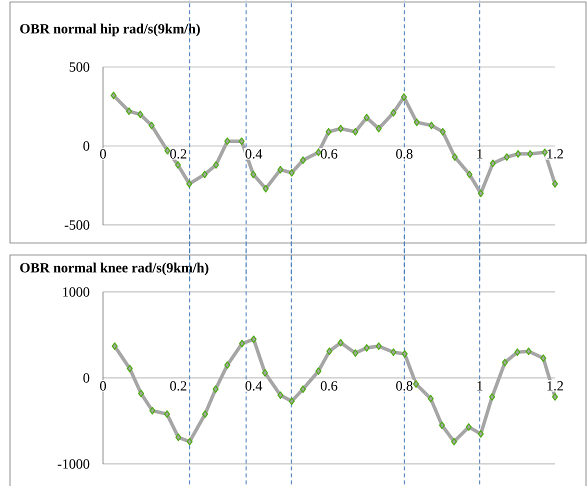 Image resolution: width=588 pixels, height=486 pixels. Describe the element at coordinates (74, 464) in the screenshot. I see `y-tick-label: -1000` at that location.